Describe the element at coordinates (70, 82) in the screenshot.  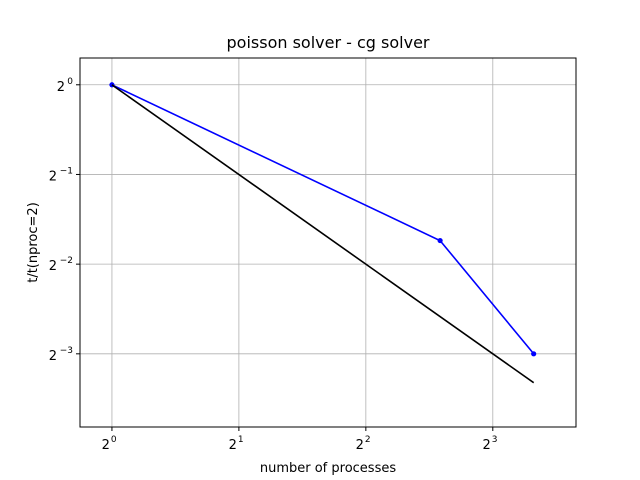
I see `y-tick-exponent: 0` at that location.